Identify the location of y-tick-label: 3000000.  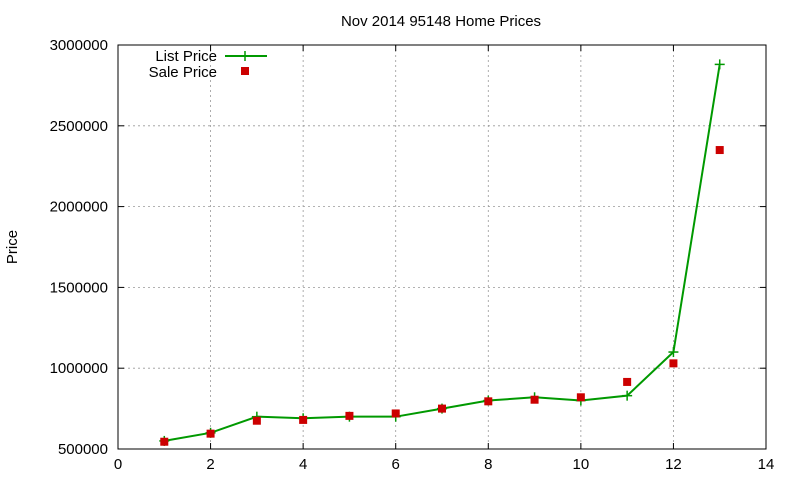
(79, 45).